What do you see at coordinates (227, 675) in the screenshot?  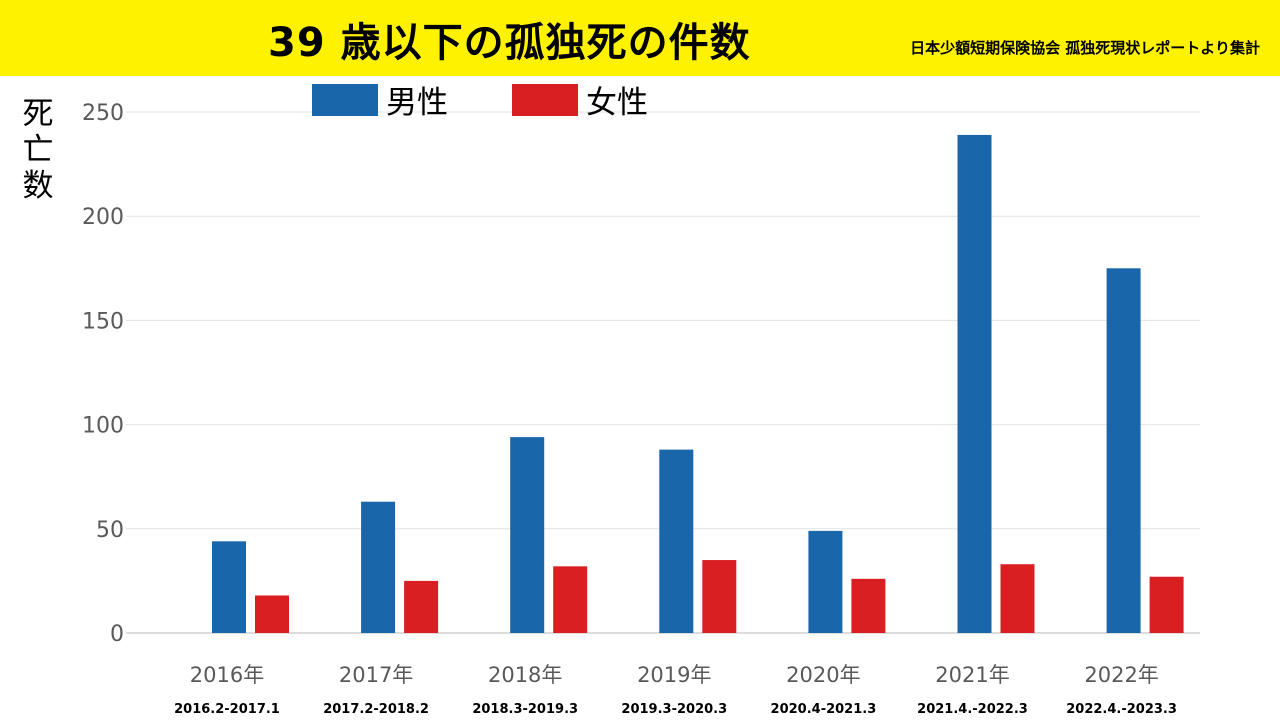 I see `x-tick-label-year: 2016年` at bounding box center [227, 675].